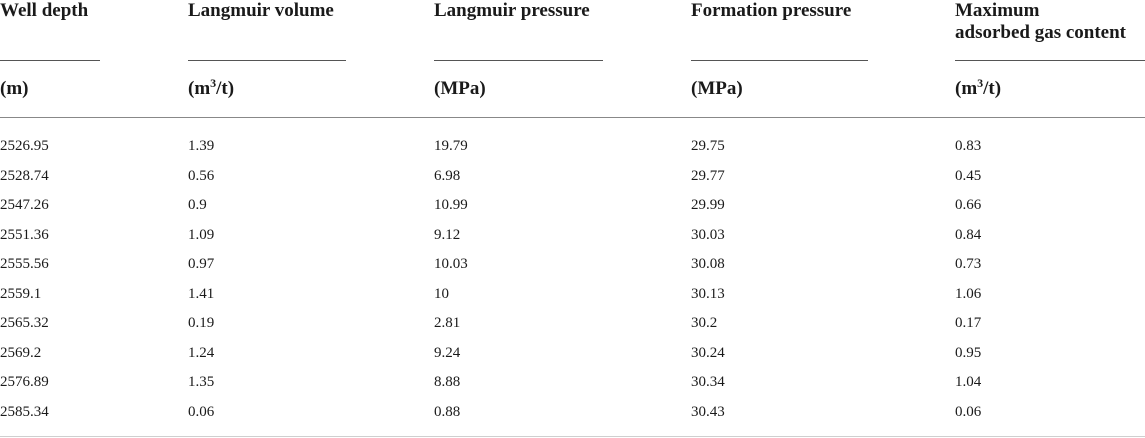 This screenshot has height=438, width=1145. What do you see at coordinates (447, 382) in the screenshot?
I see `cell-langmuir-pressure: 8.88` at bounding box center [447, 382].